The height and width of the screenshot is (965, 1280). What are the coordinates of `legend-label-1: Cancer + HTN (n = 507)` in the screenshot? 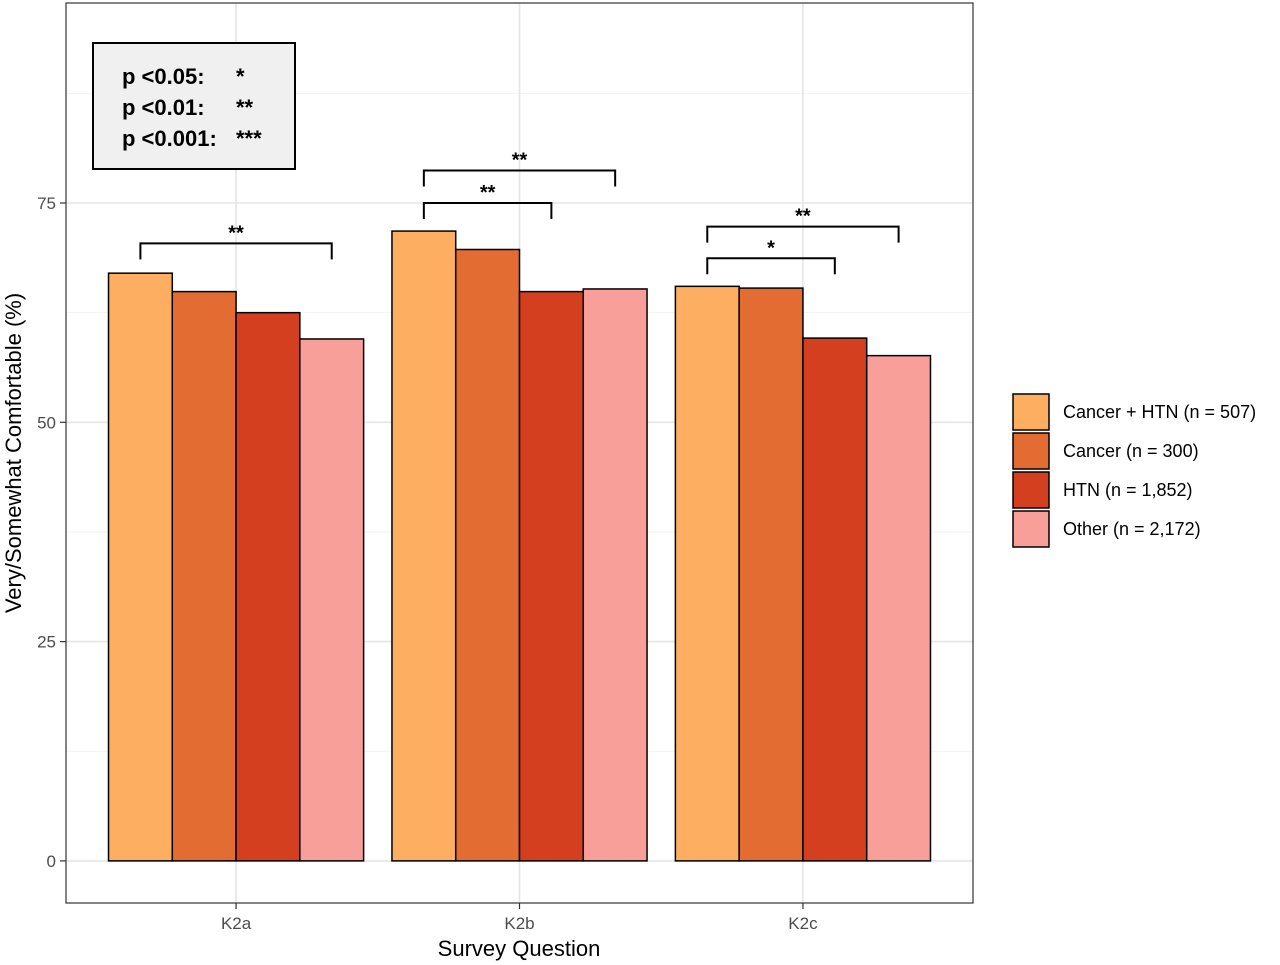 It's located at (1159, 412).